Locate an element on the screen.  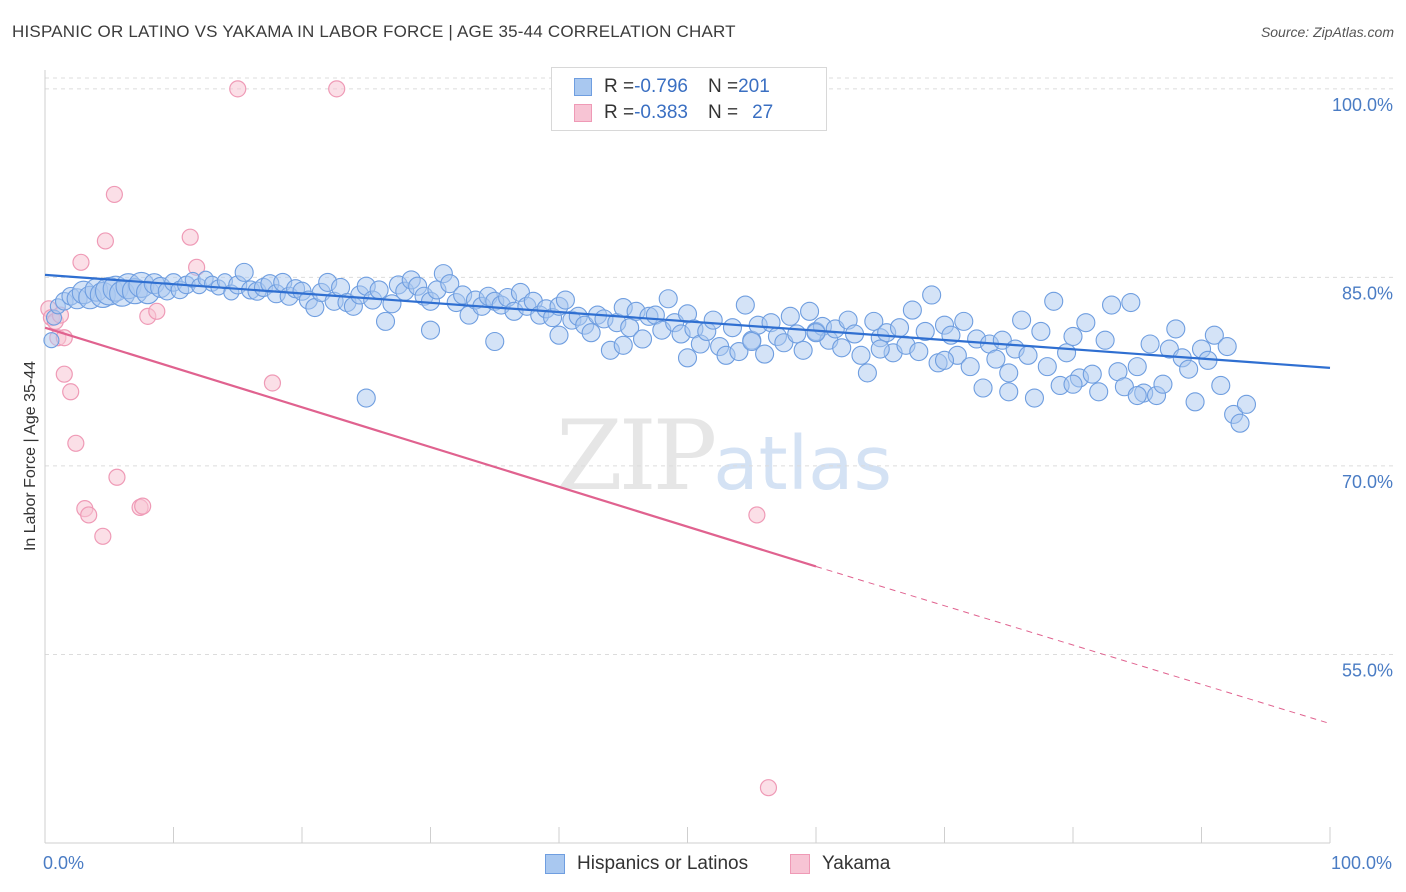
bottom-legend-label-hispanic: Hispanics or Latinos is located at coordinates (663, 863).